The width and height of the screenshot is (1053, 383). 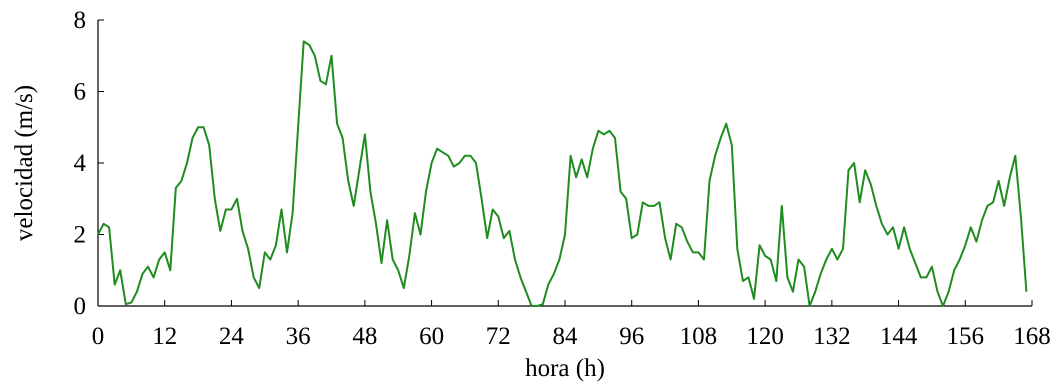 What do you see at coordinates (80, 163) in the screenshot?
I see `y-tick-label: 4` at bounding box center [80, 163].